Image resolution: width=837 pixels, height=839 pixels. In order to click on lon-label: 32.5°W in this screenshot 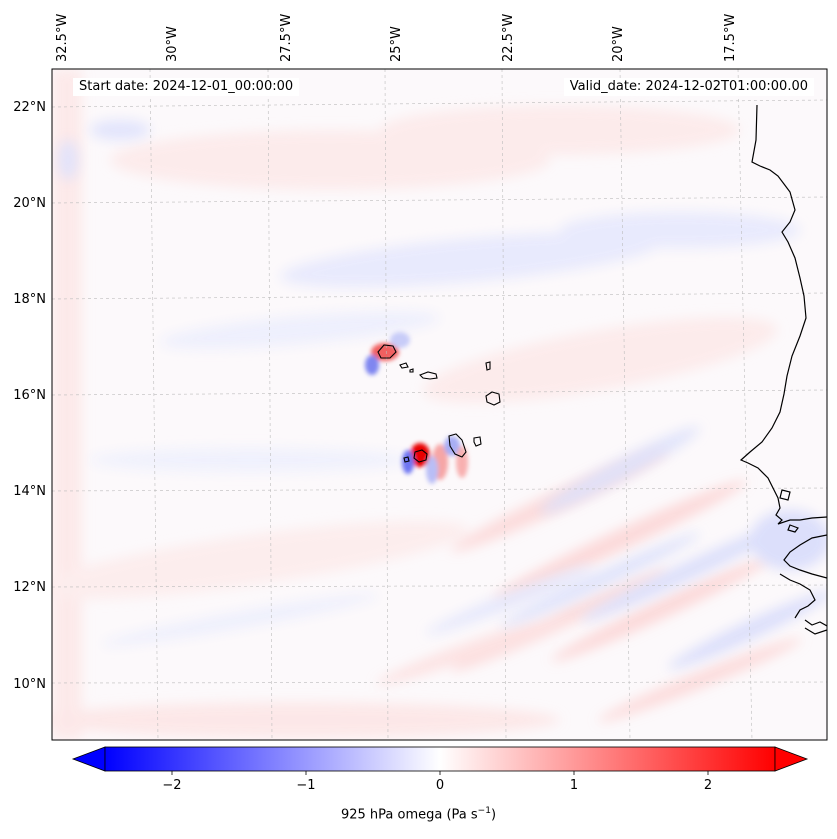, I will do `click(62, 38)`.